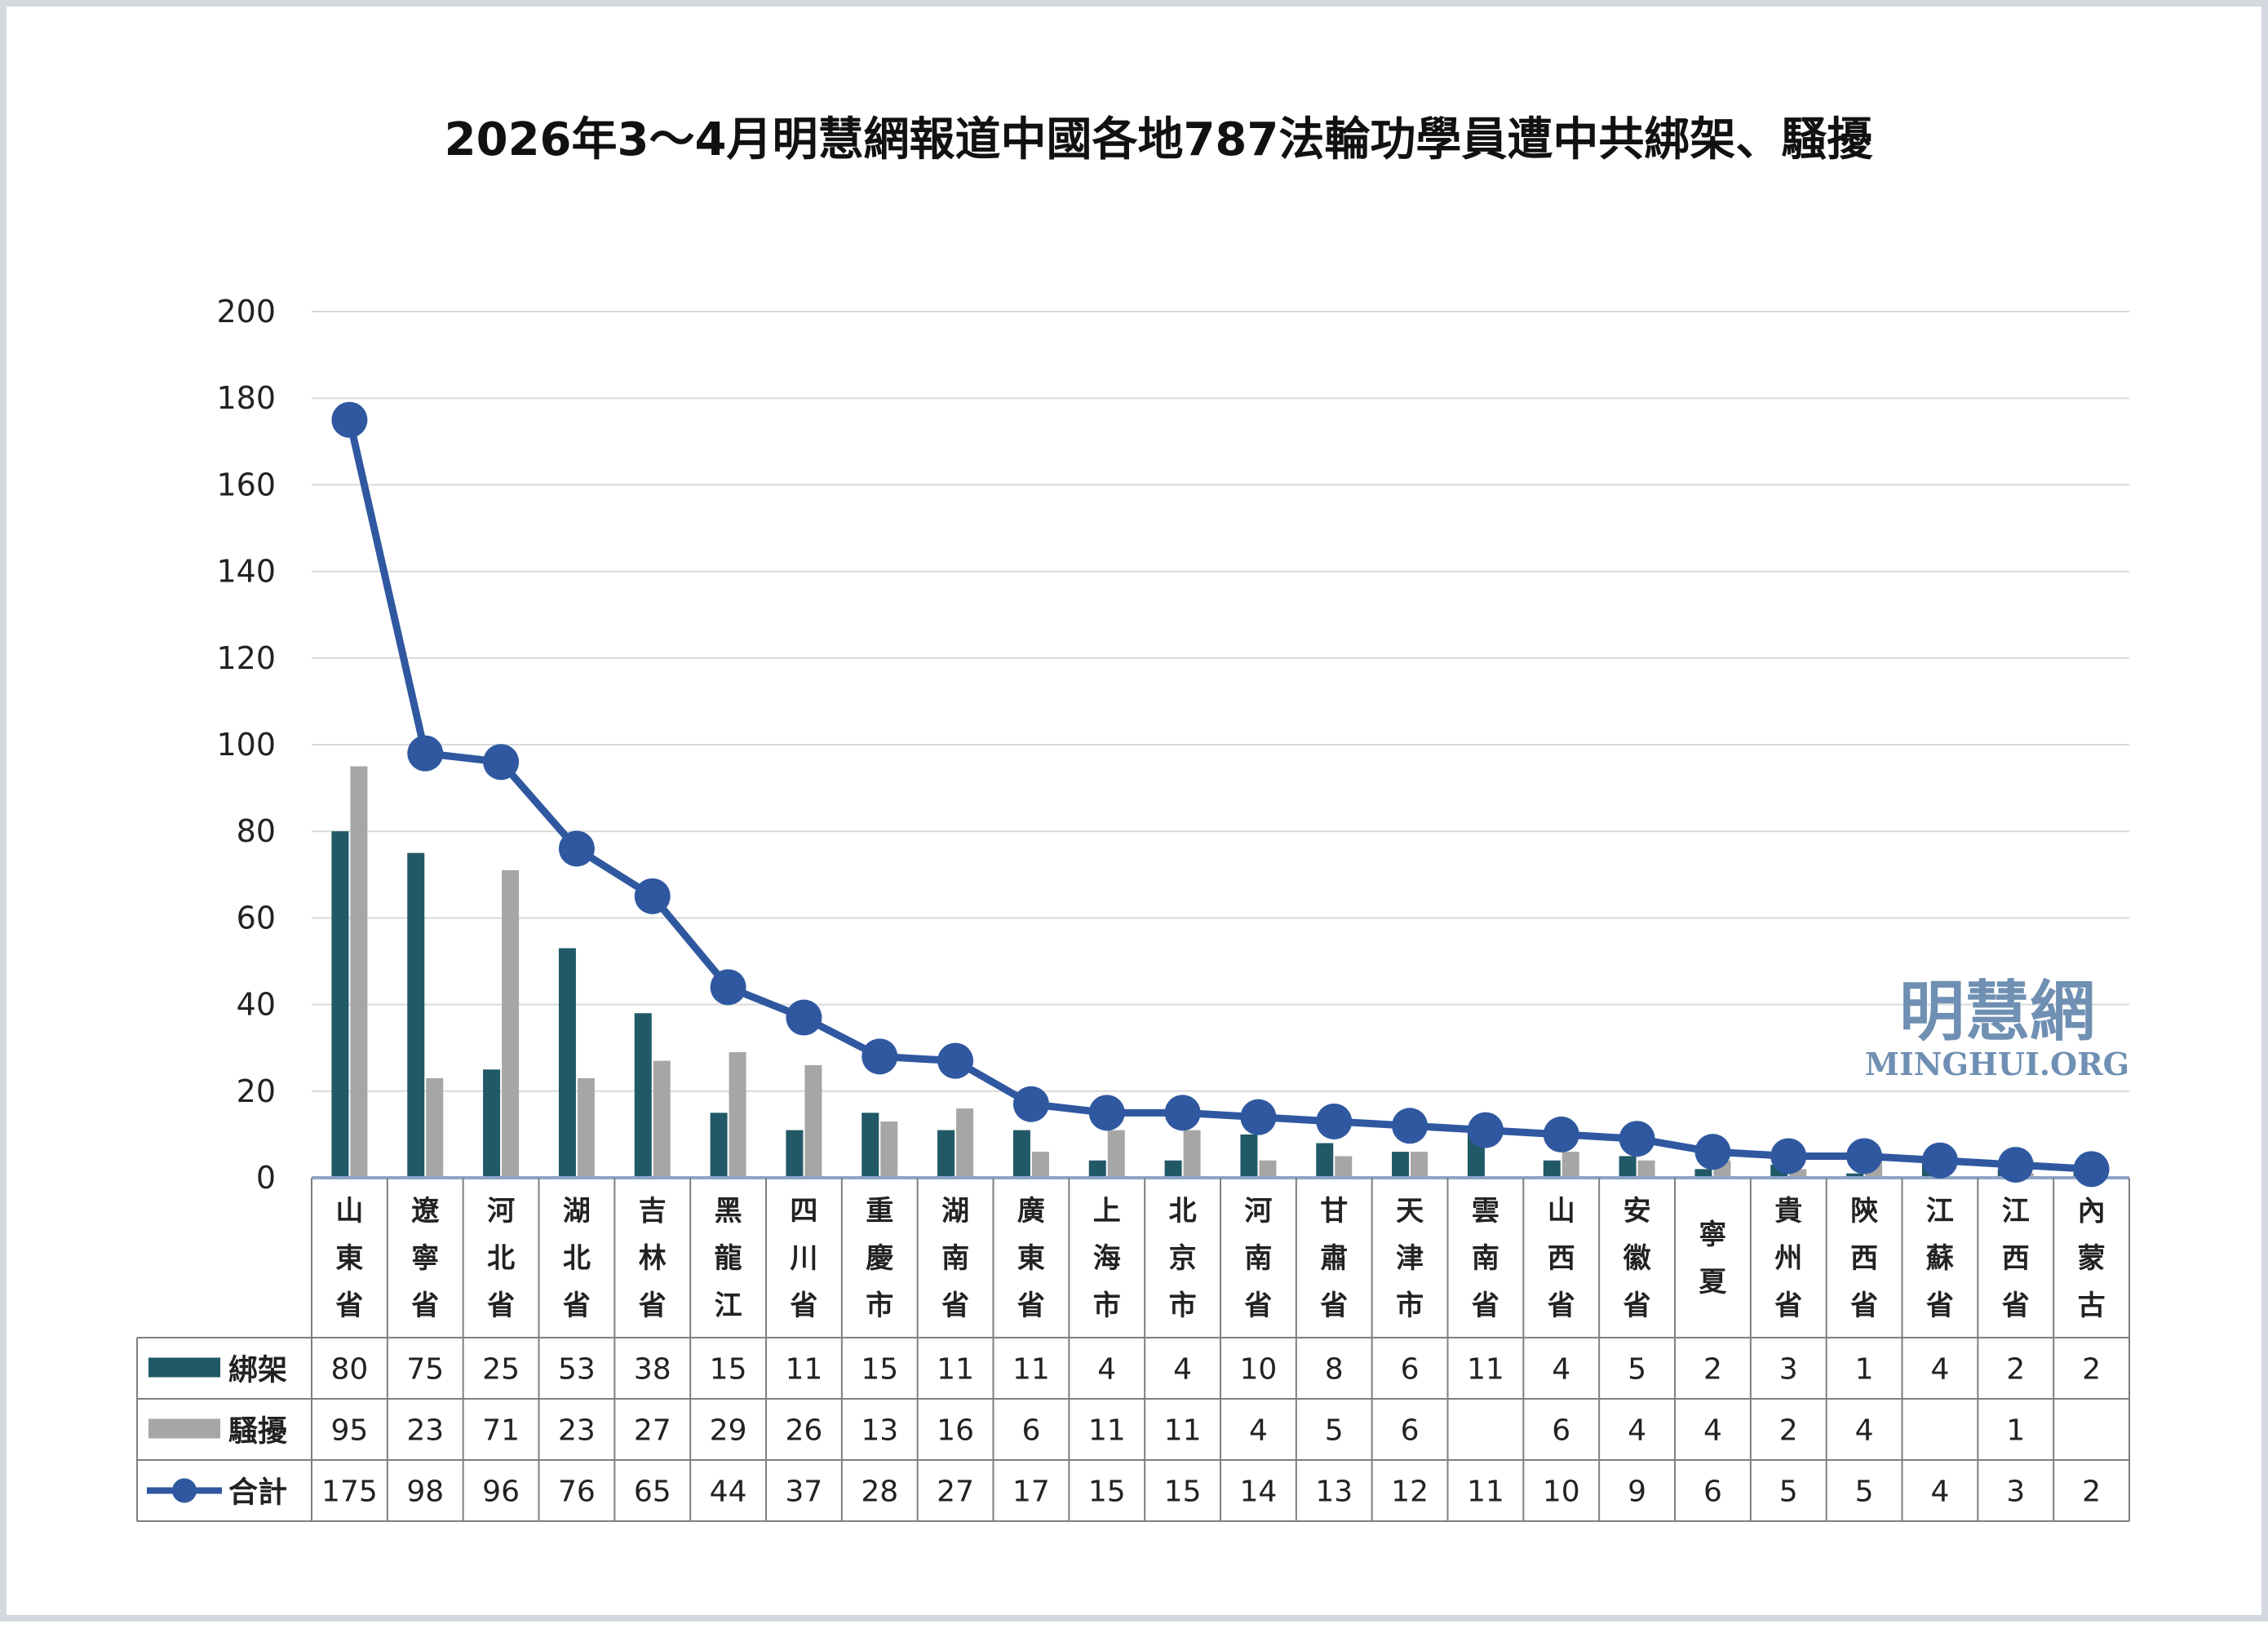 The width and height of the screenshot is (2268, 1628). What do you see at coordinates (1183, 1492) in the screenshot?
I see `table-cell: 15` at bounding box center [1183, 1492].